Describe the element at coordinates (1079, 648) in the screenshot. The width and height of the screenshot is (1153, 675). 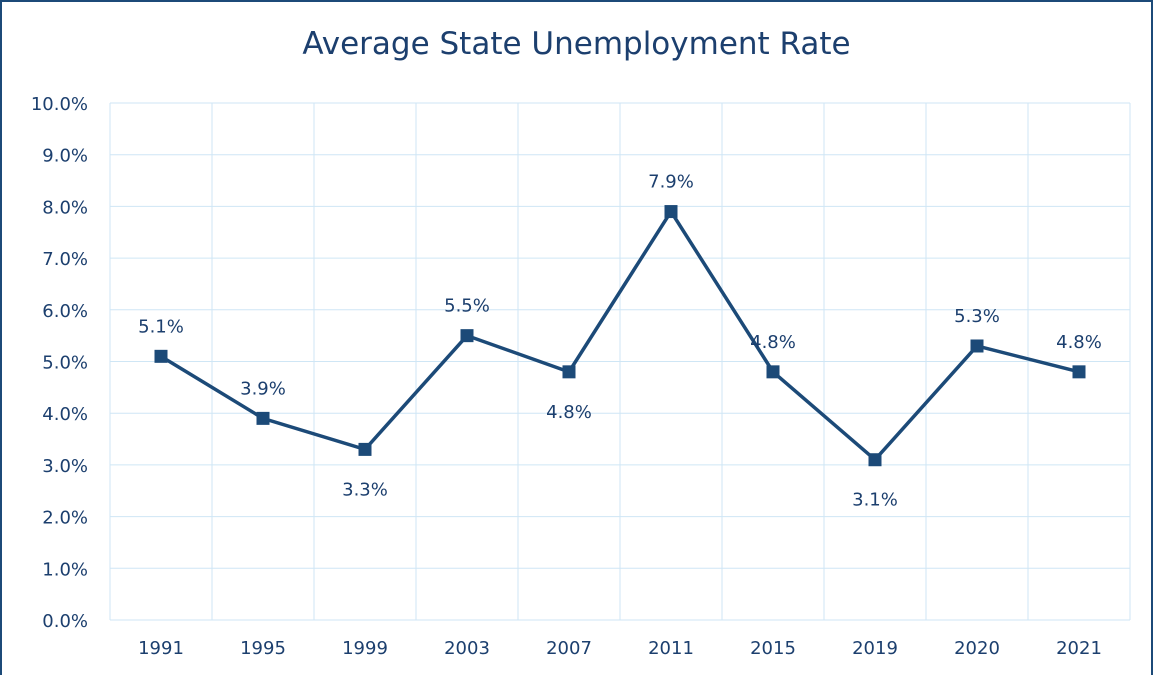
I see `x-tick-label: 2021` at that location.